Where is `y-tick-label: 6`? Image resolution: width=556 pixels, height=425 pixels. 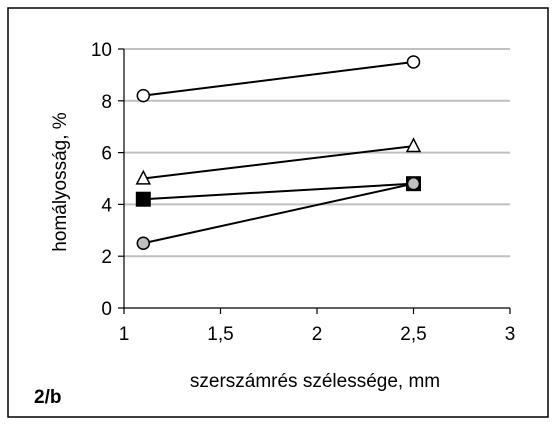
y-tick-label: 6 is located at coordinates (106, 154).